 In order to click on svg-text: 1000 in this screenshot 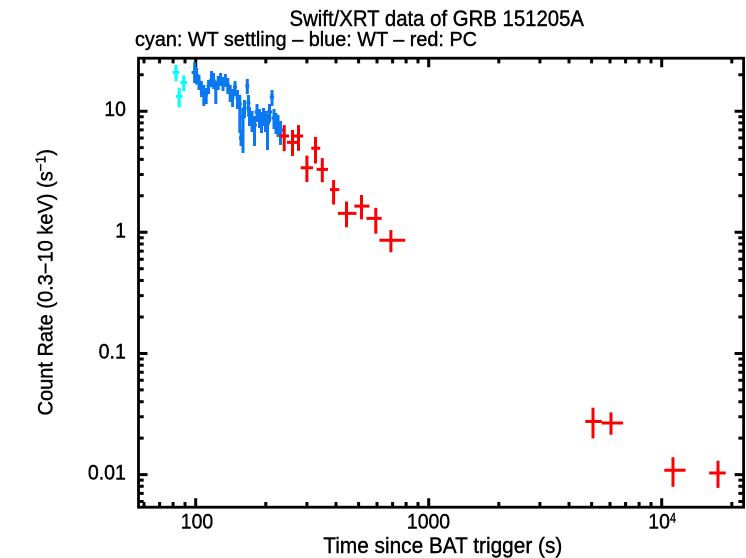, I will do `click(428, 522)`.